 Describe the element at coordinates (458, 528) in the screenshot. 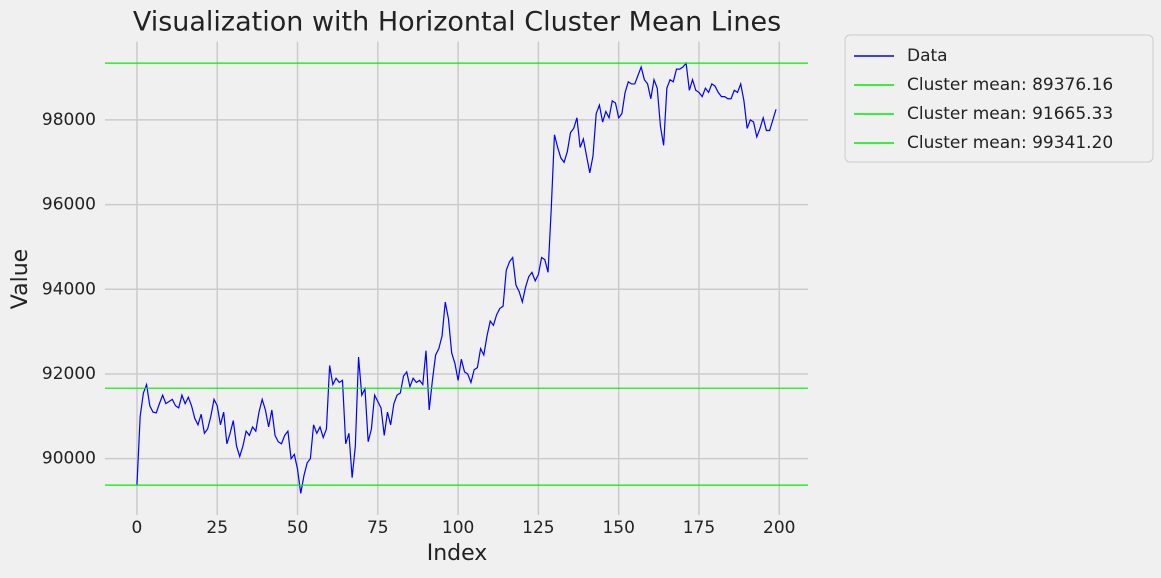

I see `x-tick-label: 100` at that location.